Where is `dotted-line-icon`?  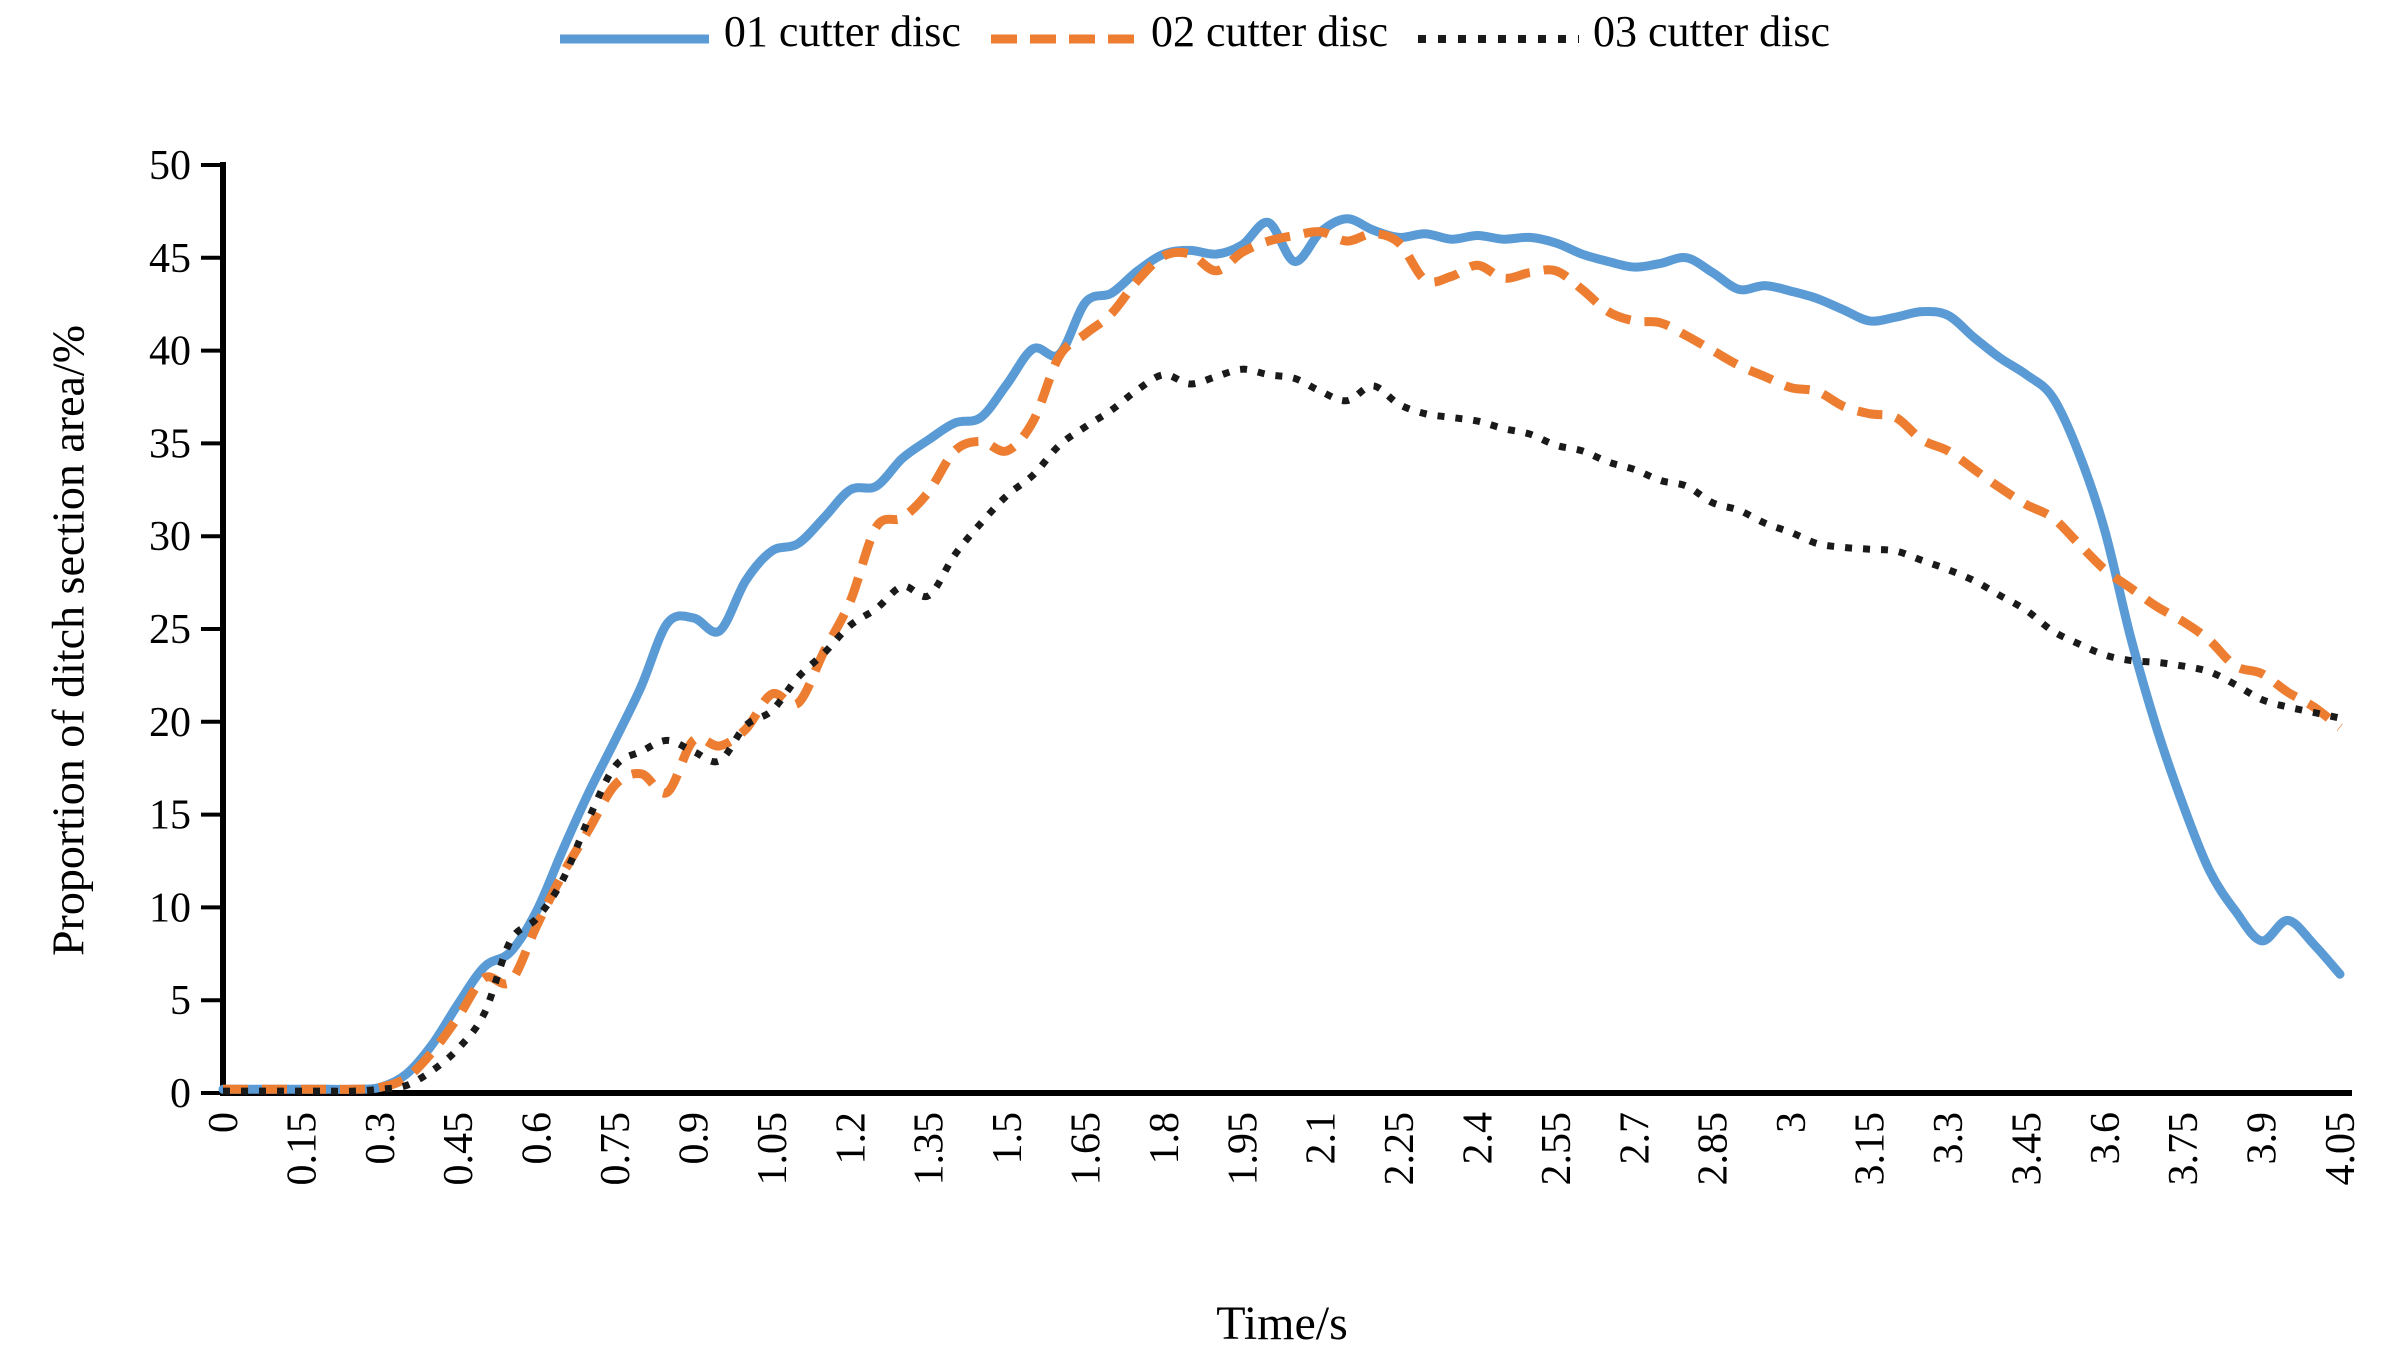
dotted-line-icon is located at coordinates (1499, 39).